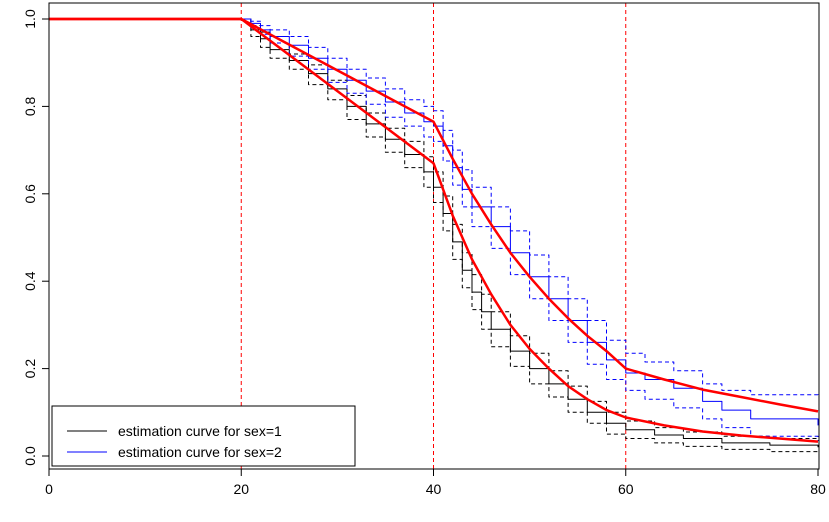  I want to click on x-tick-label-0: 0, so click(49, 489).